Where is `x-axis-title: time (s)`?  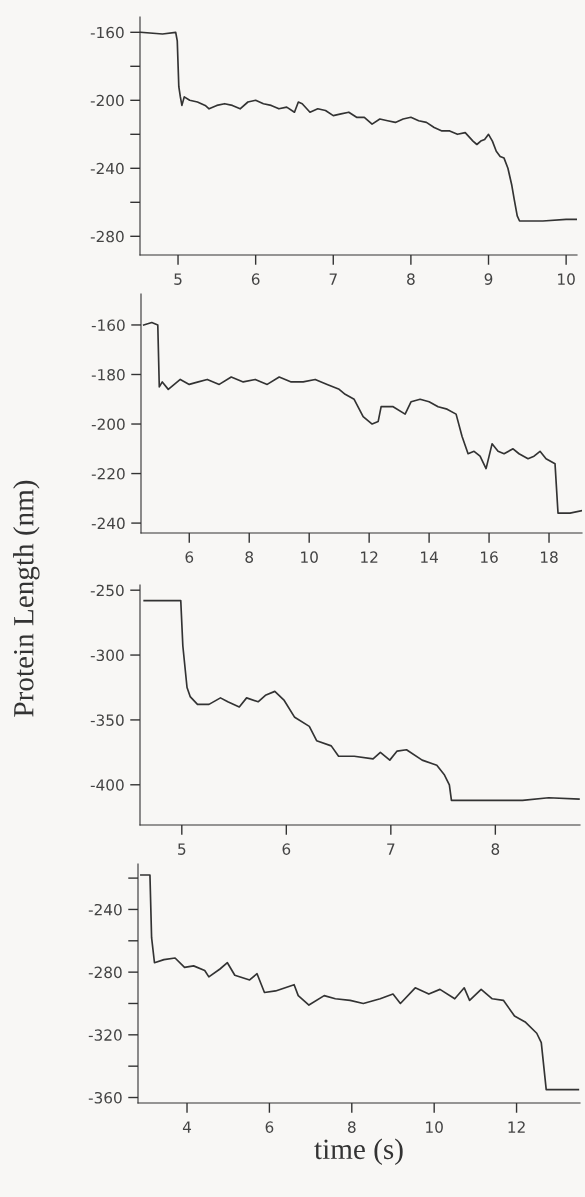
x-axis-title: time (s) is located at coordinates (358, 1152).